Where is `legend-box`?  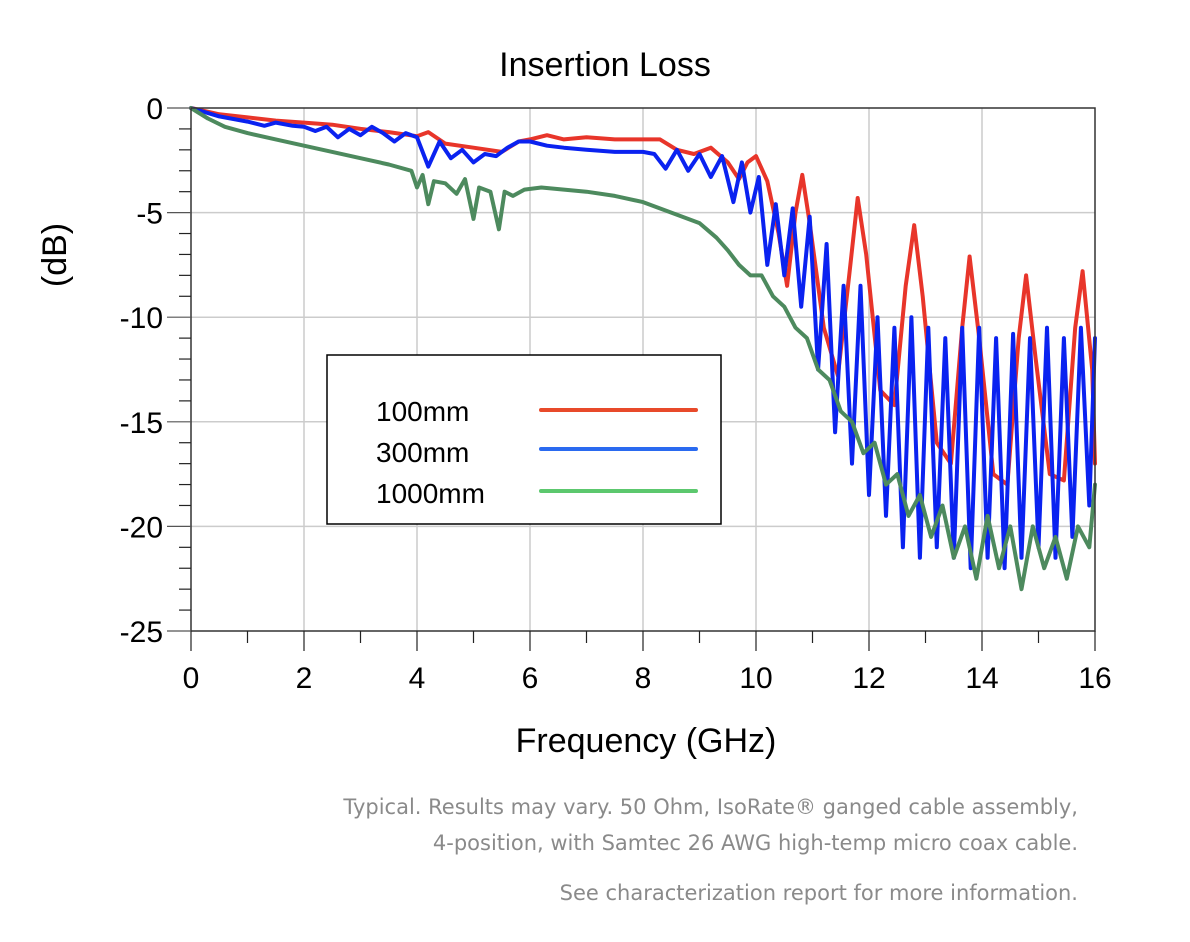
legend-box is located at coordinates (524, 439).